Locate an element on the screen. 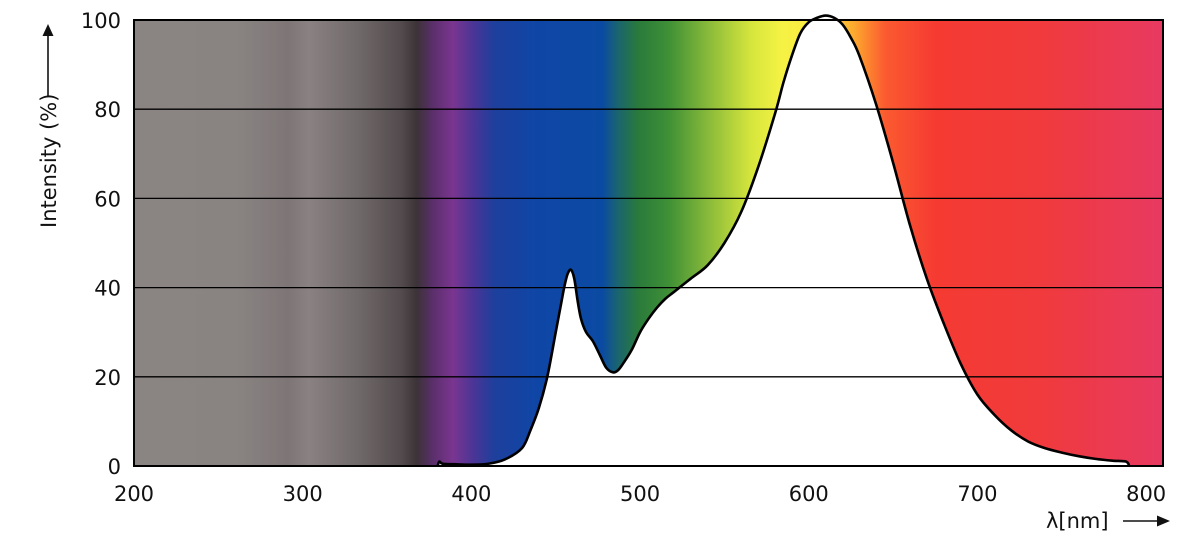 The height and width of the screenshot is (546, 1200). y-axis-arrow is located at coordinates (48, 60).